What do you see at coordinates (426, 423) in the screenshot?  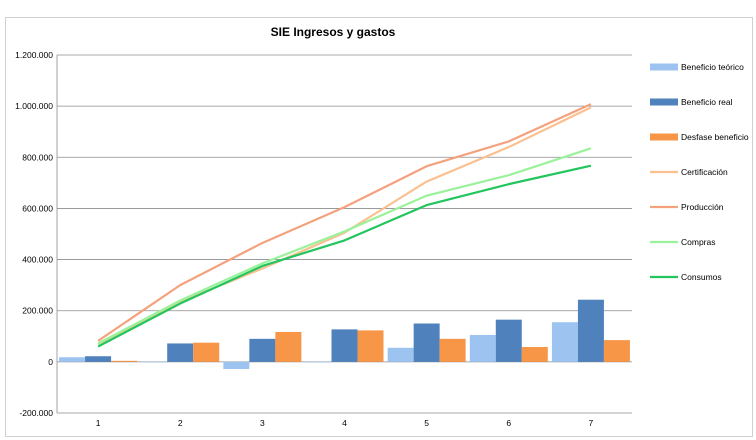 I see `x-tick-label: 5` at bounding box center [426, 423].